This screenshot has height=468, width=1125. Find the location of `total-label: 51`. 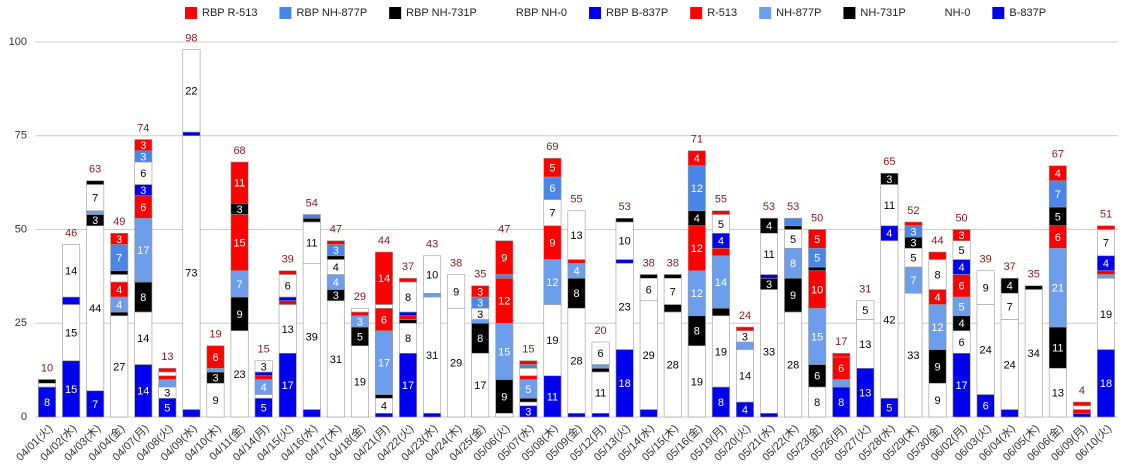

total-label: 51 is located at coordinates (1106, 215).